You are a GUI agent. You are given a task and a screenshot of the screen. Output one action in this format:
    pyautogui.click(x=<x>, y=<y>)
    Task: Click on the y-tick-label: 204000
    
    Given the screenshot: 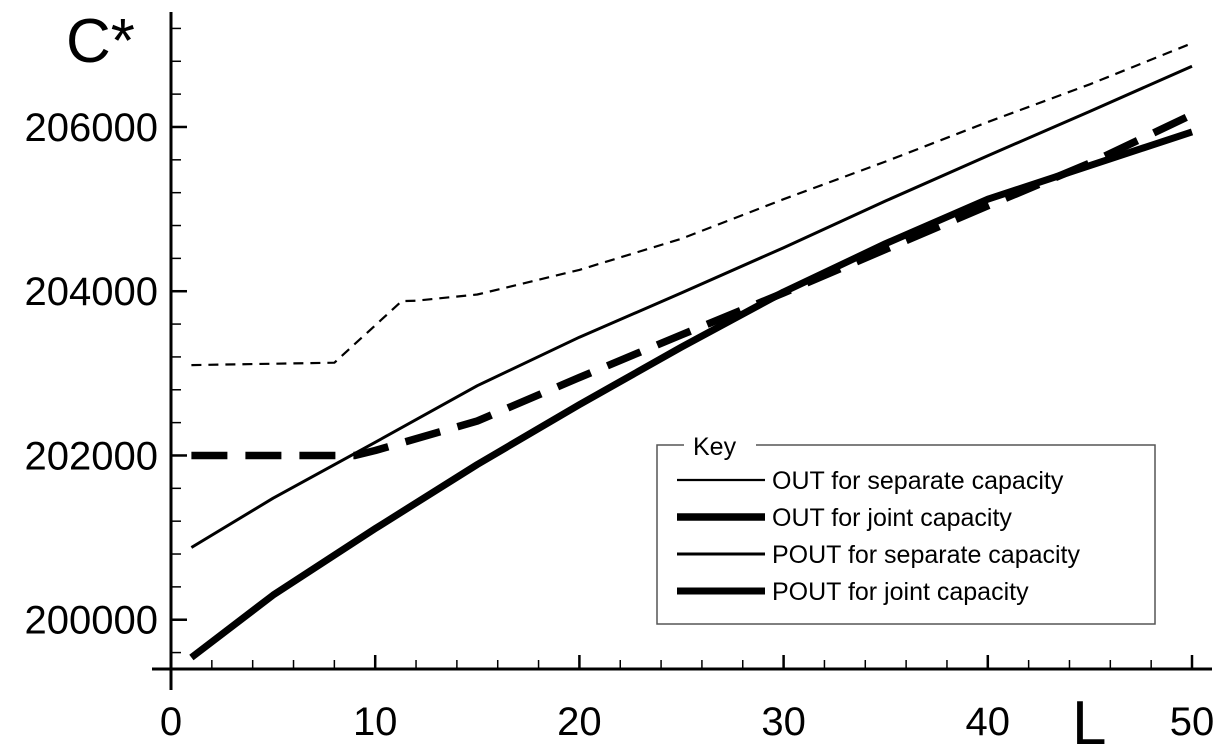 What is the action you would take?
    pyautogui.click(x=91, y=292)
    